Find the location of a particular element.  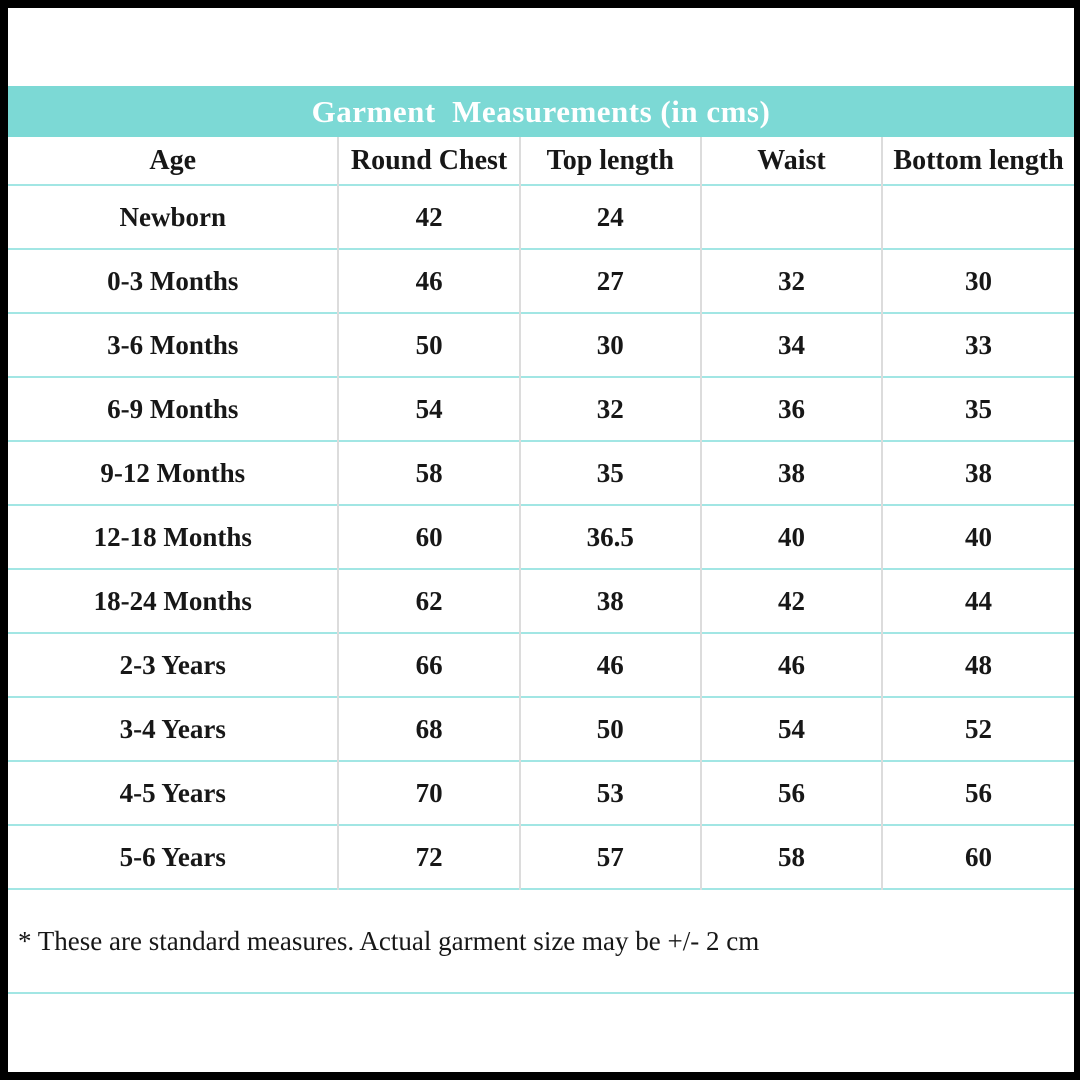

column-header-age: Age is located at coordinates (174, 161).